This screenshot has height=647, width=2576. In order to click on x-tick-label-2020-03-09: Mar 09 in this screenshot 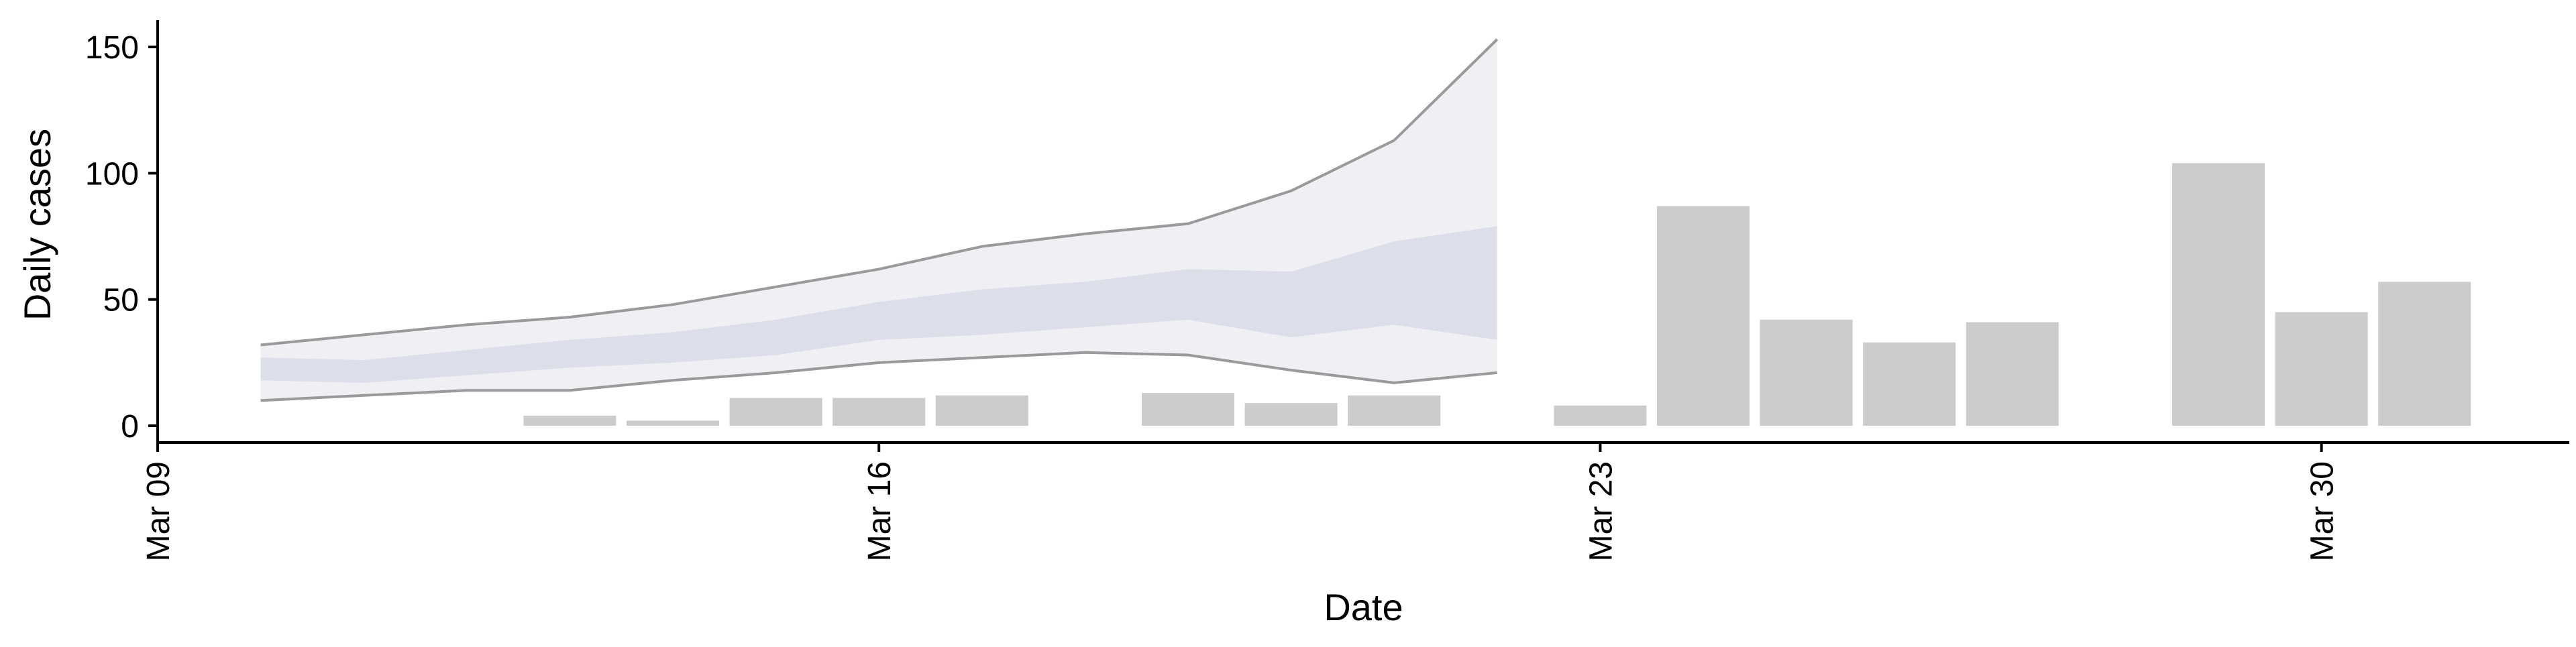, I will do `click(158, 511)`.